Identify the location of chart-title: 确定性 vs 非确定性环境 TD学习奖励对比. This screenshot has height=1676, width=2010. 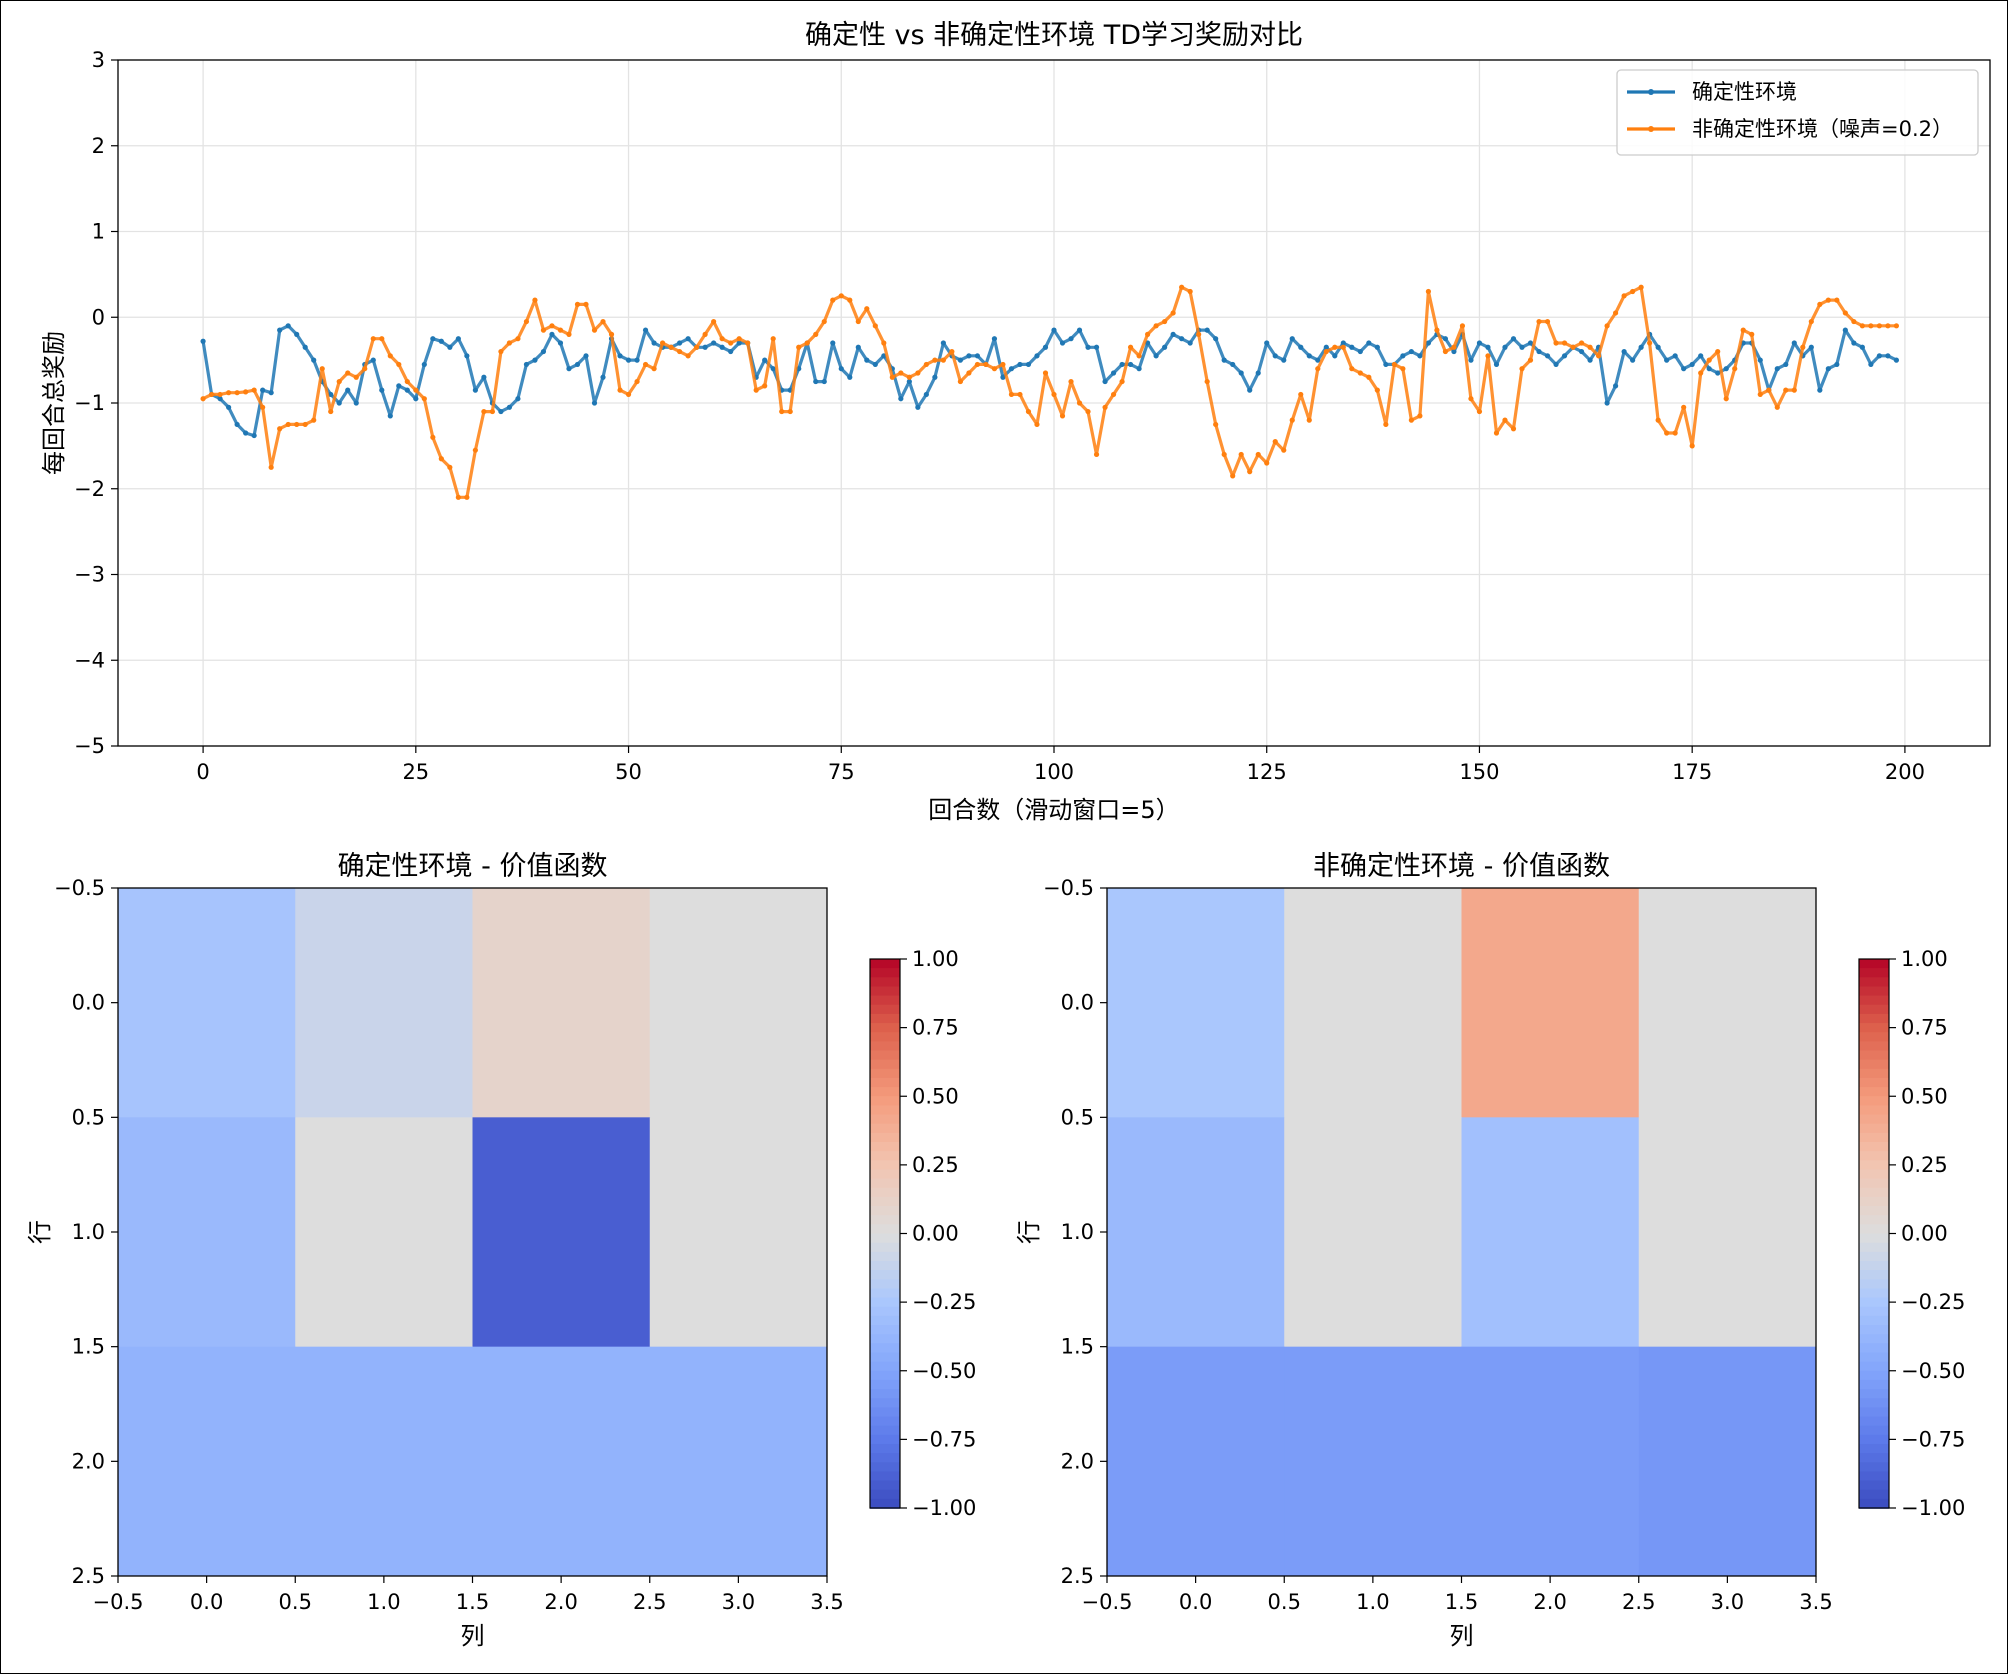
(1054, 35).